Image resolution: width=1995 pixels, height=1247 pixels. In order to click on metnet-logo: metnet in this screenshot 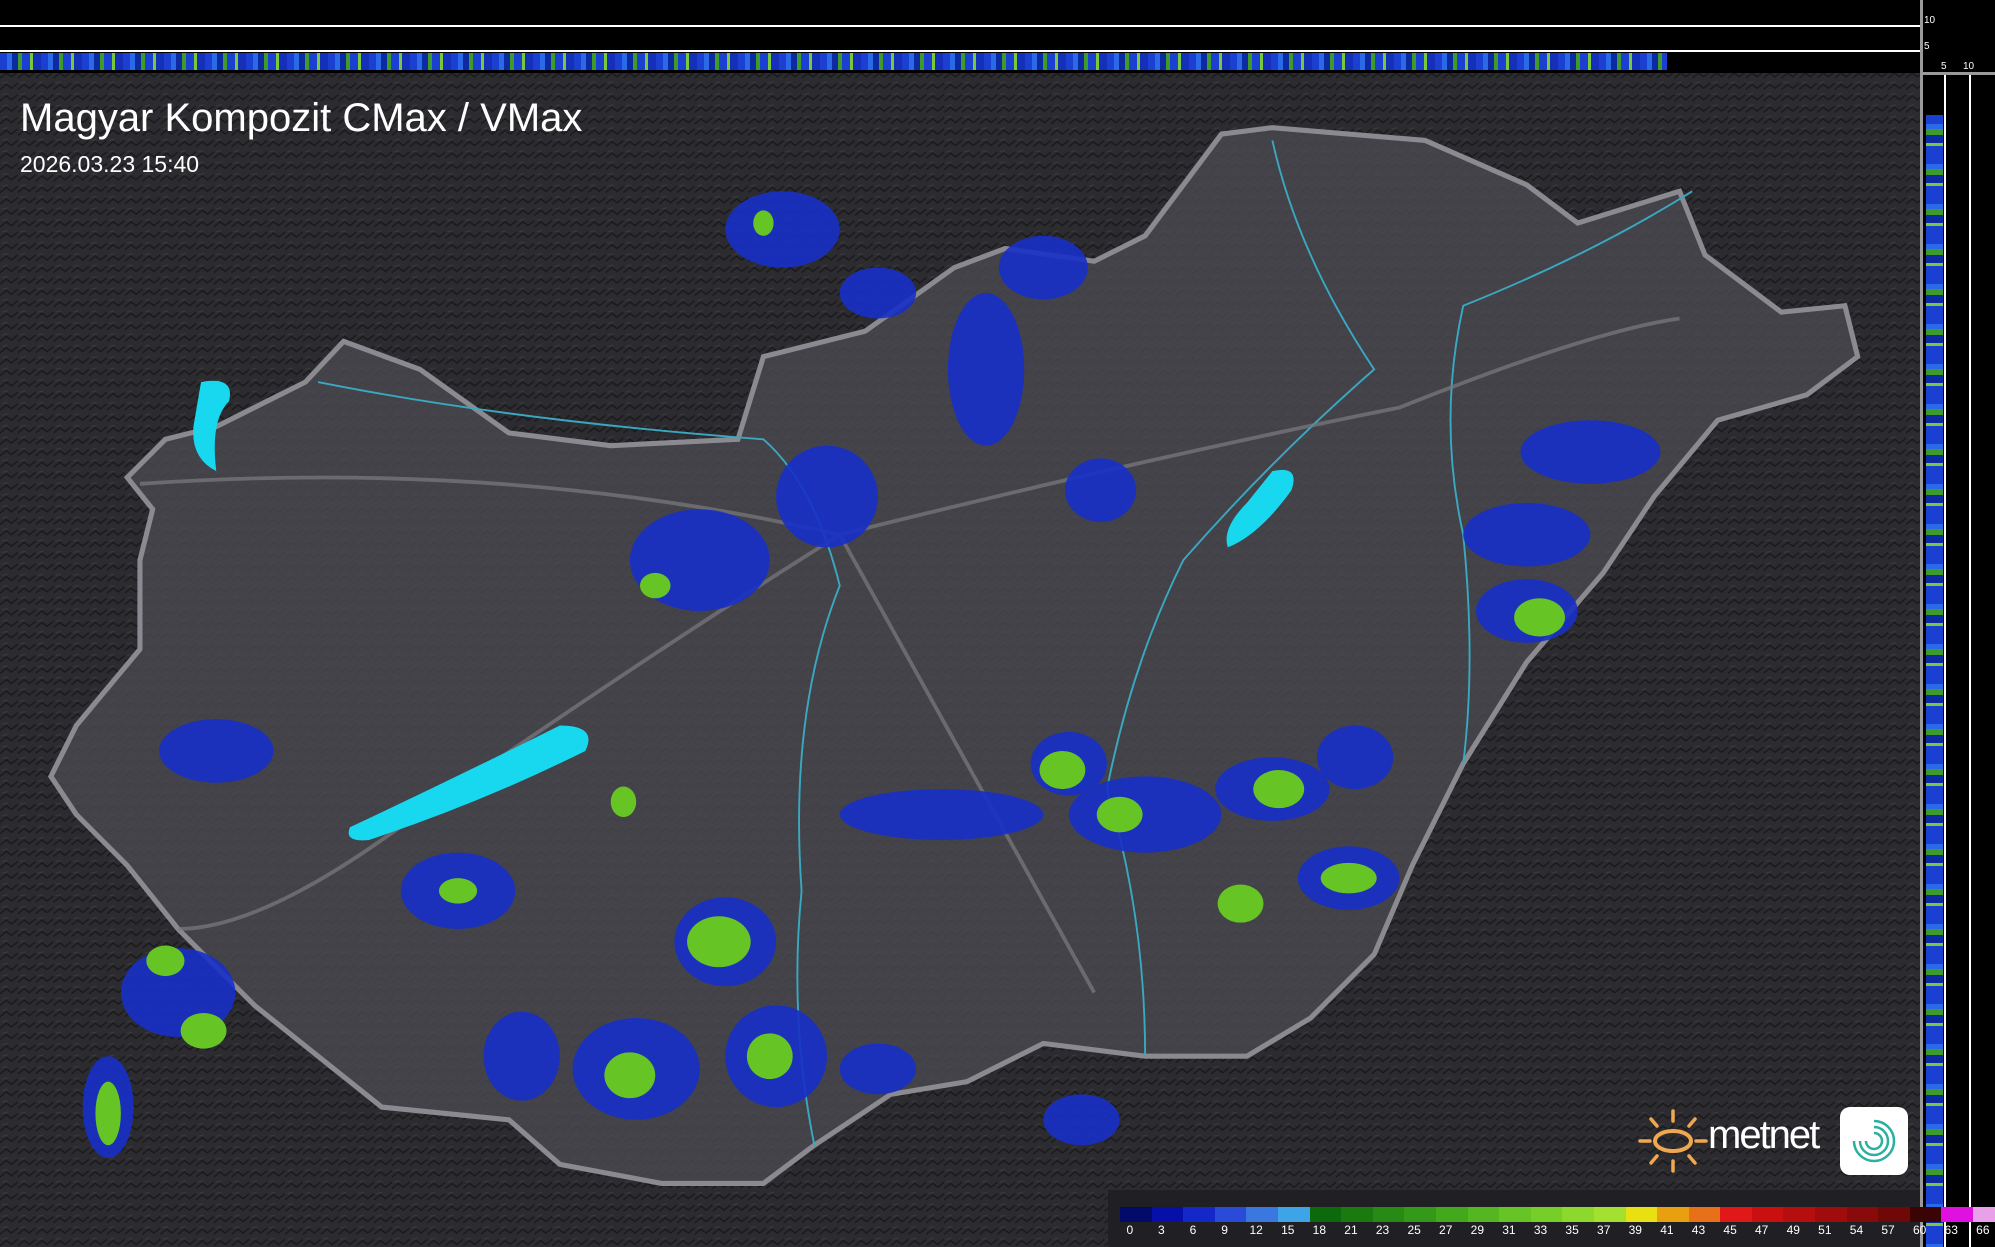, I will do `click(1778, 1141)`.